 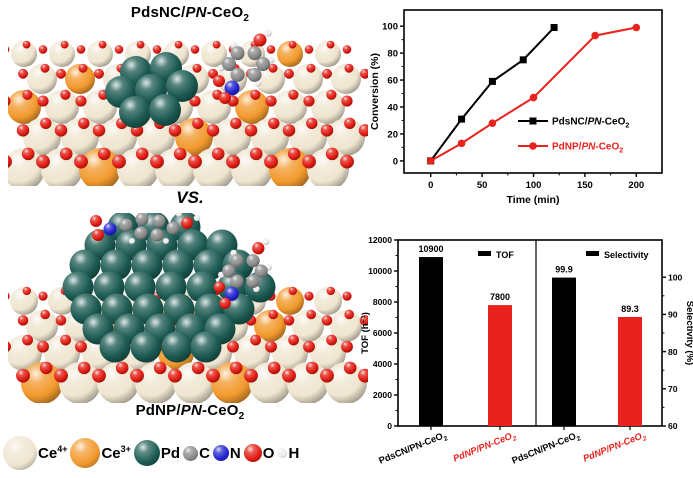 What do you see at coordinates (375, 91) in the screenshot?
I see `y-axis-label: Conversion (%)` at bounding box center [375, 91].